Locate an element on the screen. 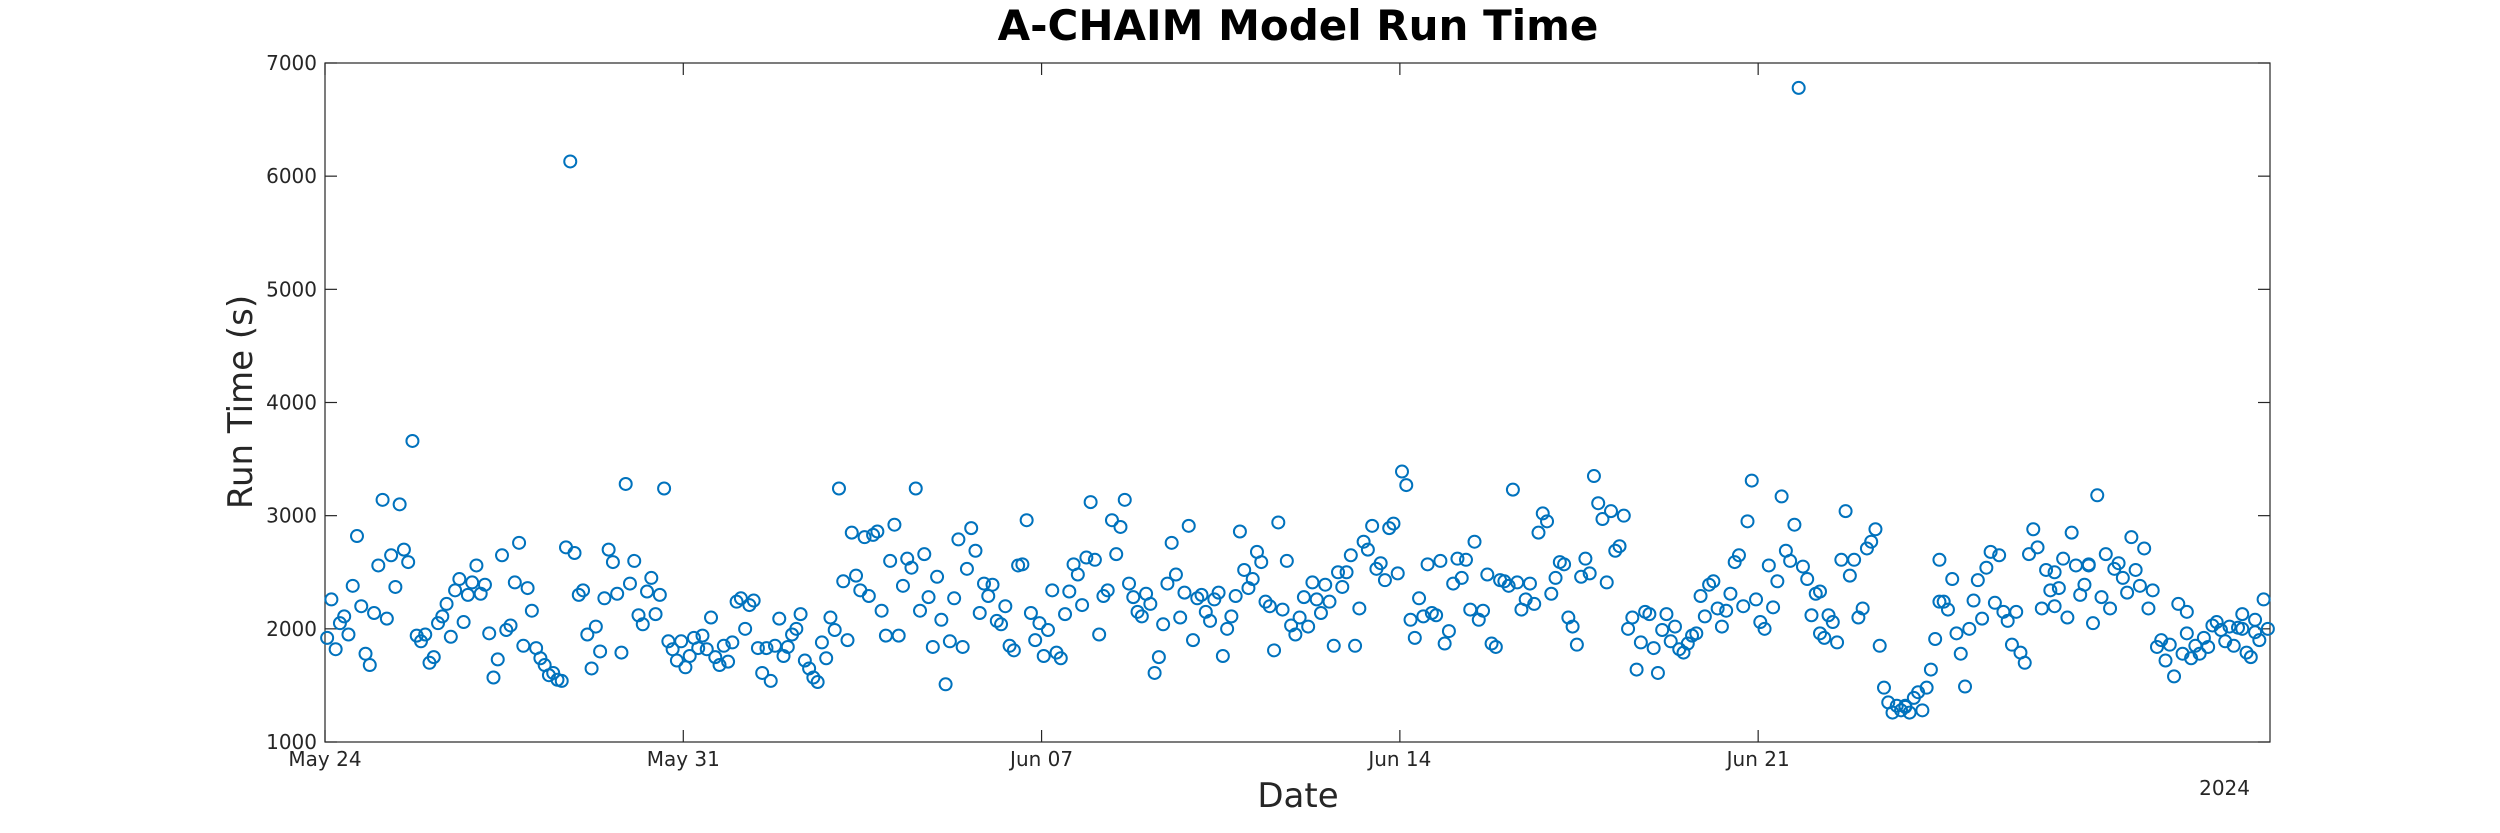 The width and height of the screenshot is (2500, 833). x-tick-label: May 31 is located at coordinates (683, 759).